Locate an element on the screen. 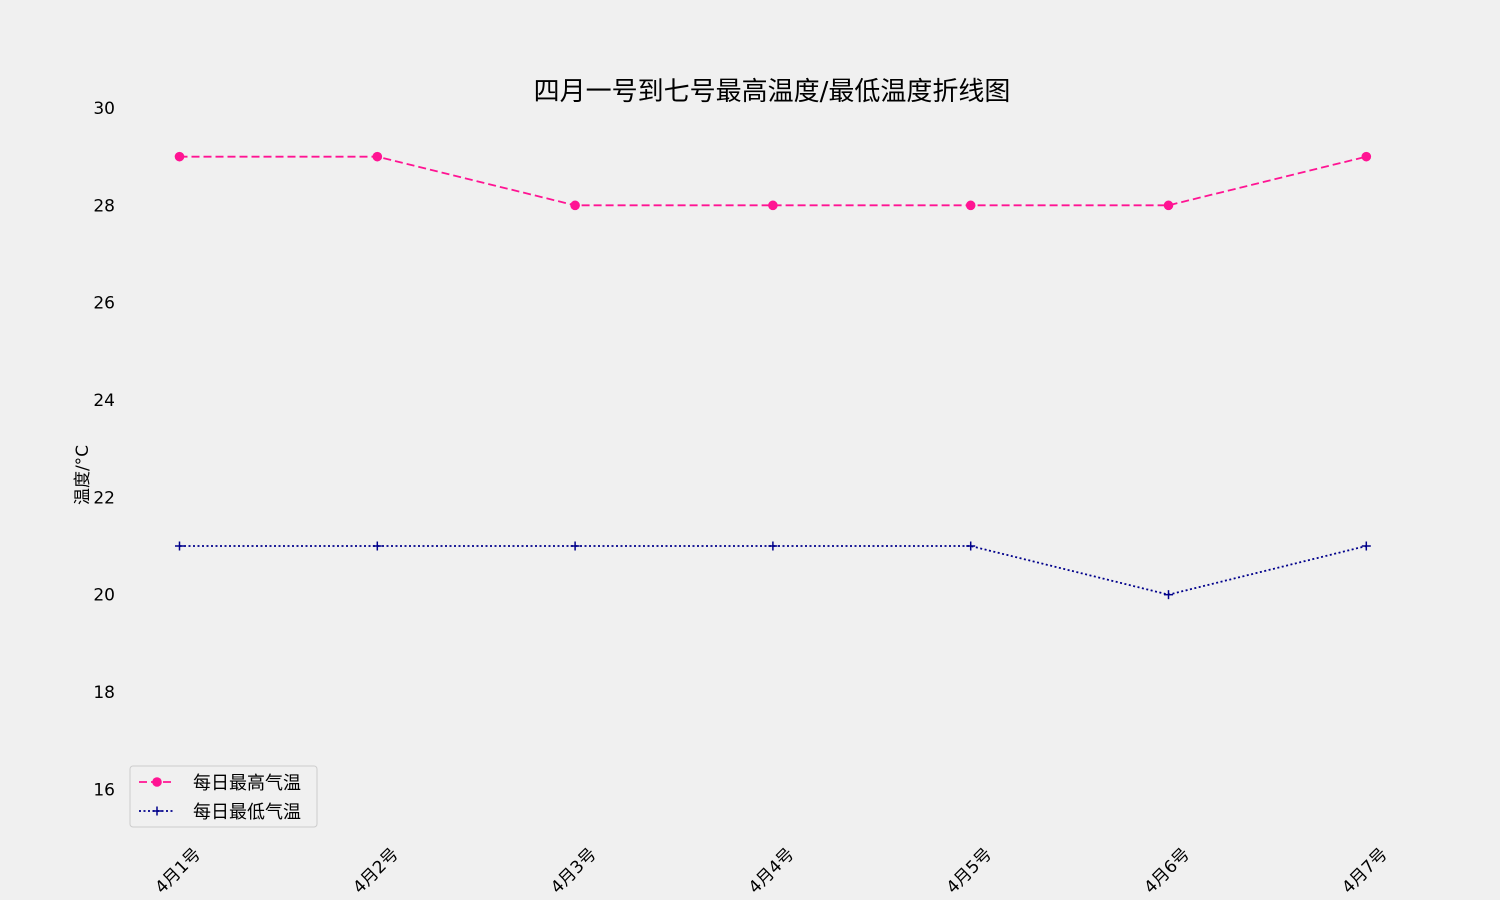  legend-item: 每日最高气温 is located at coordinates (220, 783).